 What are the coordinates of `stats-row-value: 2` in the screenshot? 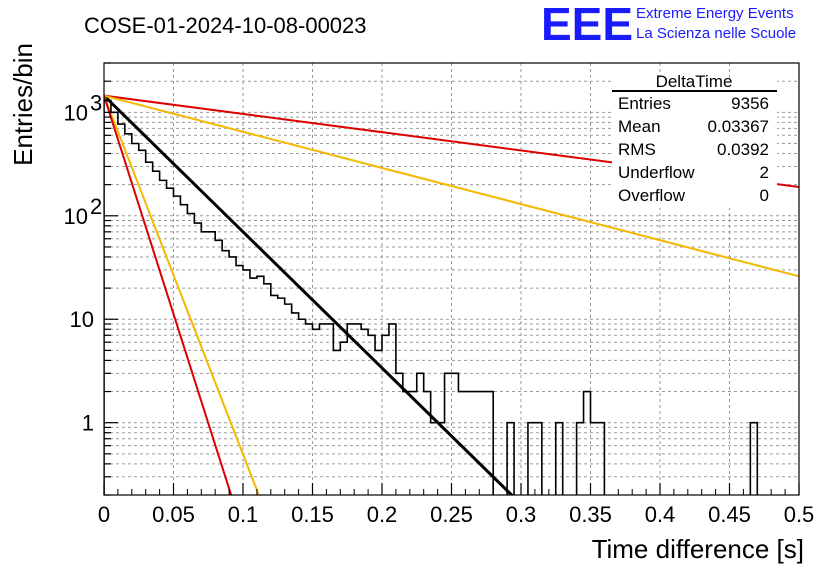 It's located at (764, 172).